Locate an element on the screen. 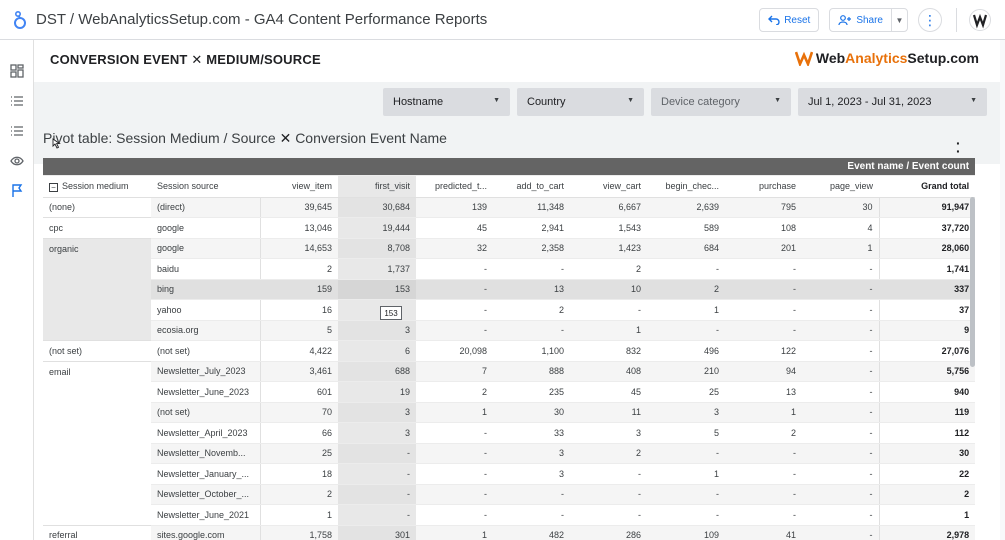  metric-cell: 7 is located at coordinates (454, 371).